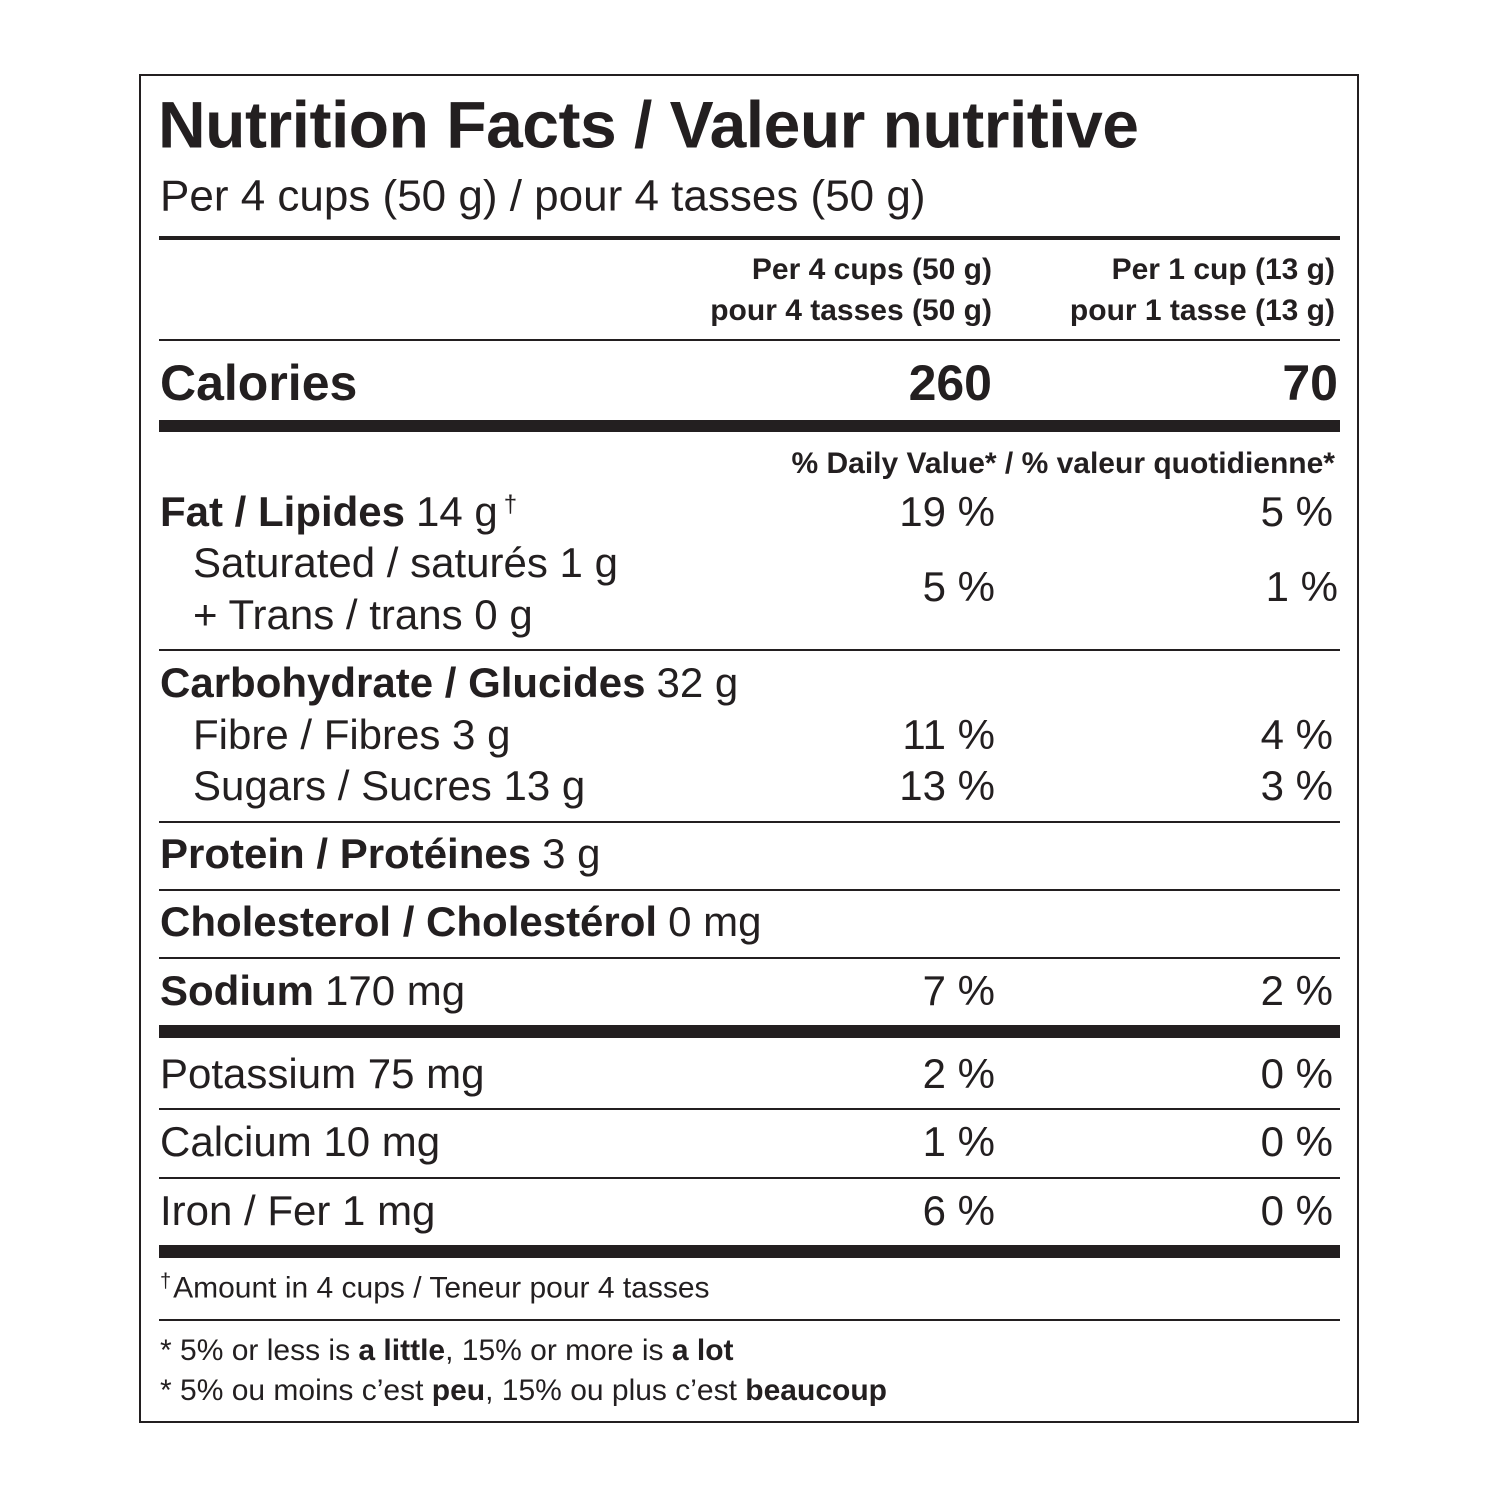  Describe the element at coordinates (1296, 785) in the screenshot. I see `dv-value: 3 %` at that location.